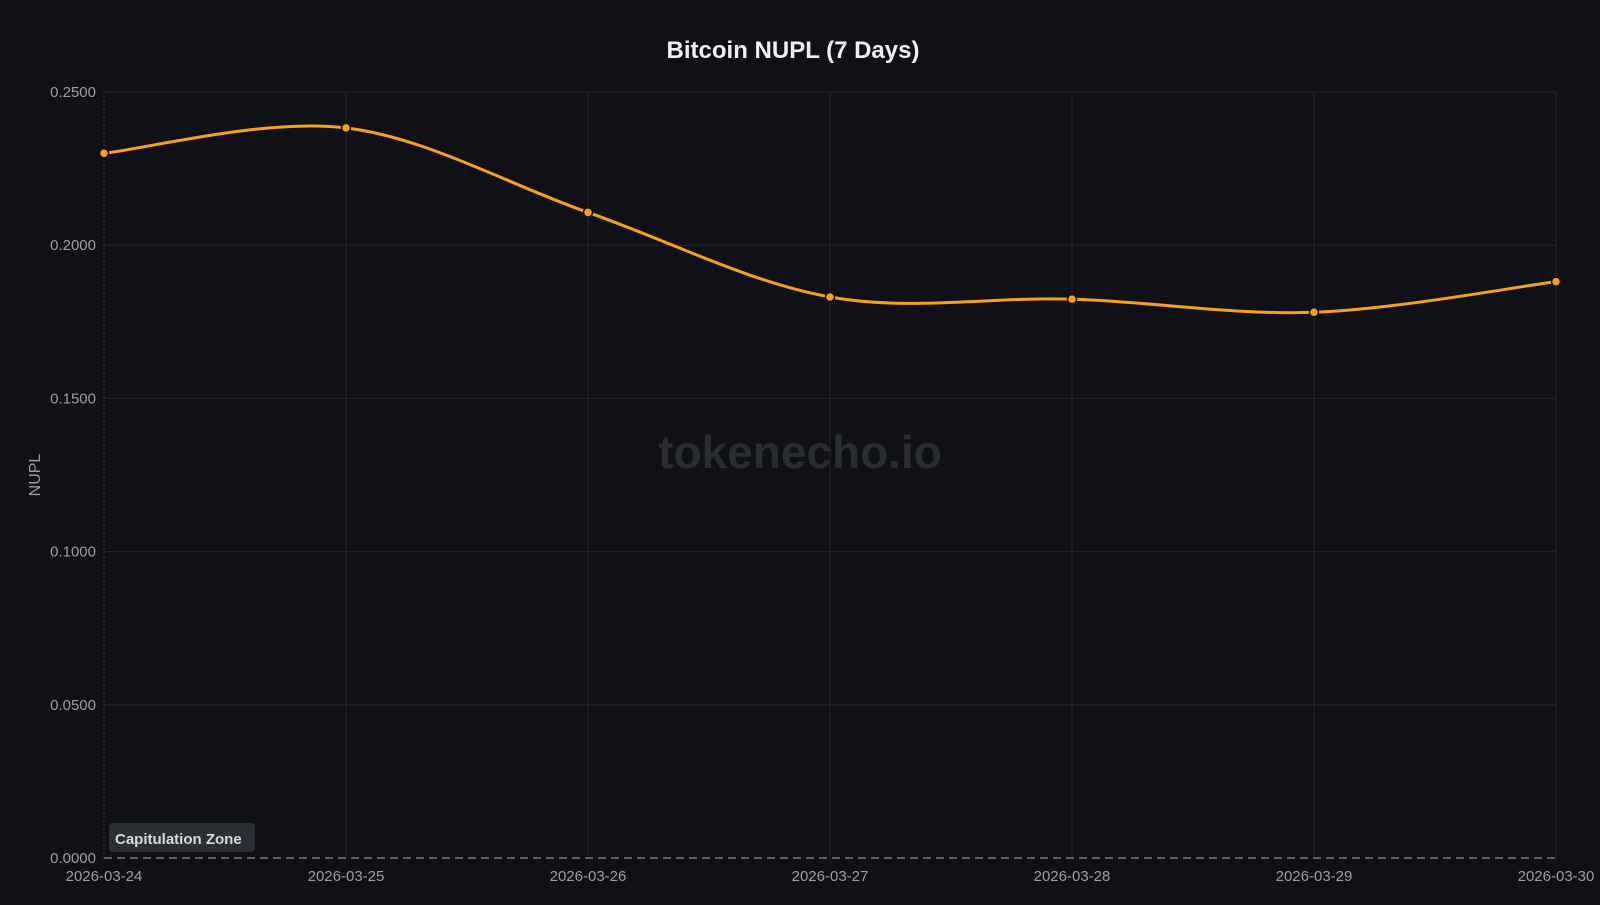 The image size is (1600, 905). I want to click on y-axis-label: NUPL, so click(35, 475).